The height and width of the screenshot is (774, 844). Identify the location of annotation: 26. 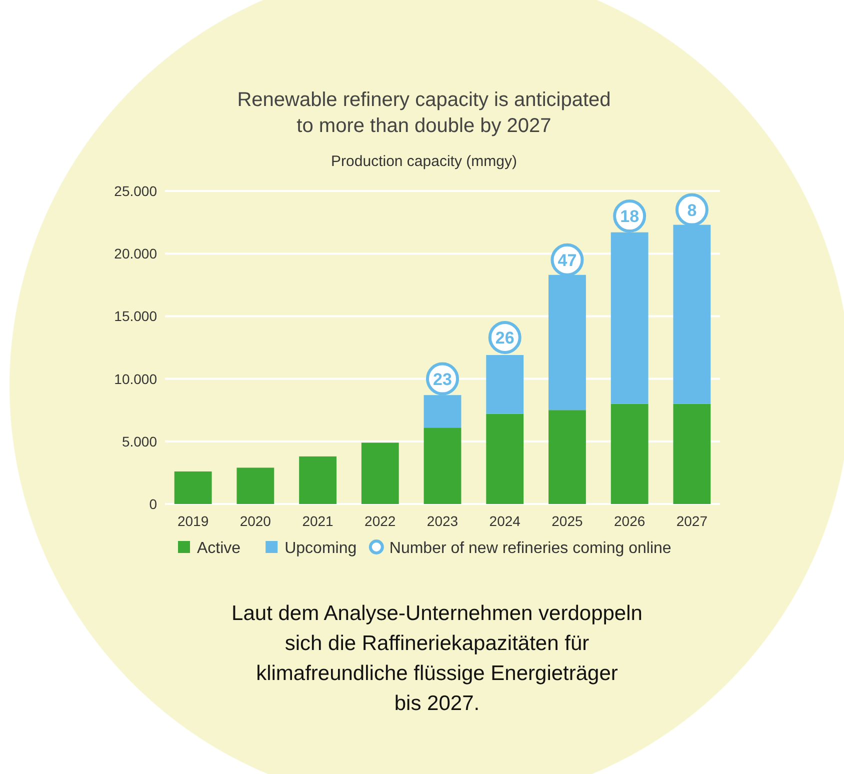
(504, 338).